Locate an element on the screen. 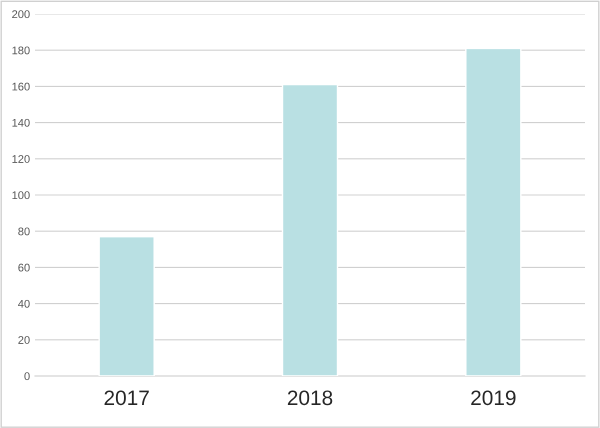 The height and width of the screenshot is (428, 600). y-tick-label: 180 is located at coordinates (21, 50).